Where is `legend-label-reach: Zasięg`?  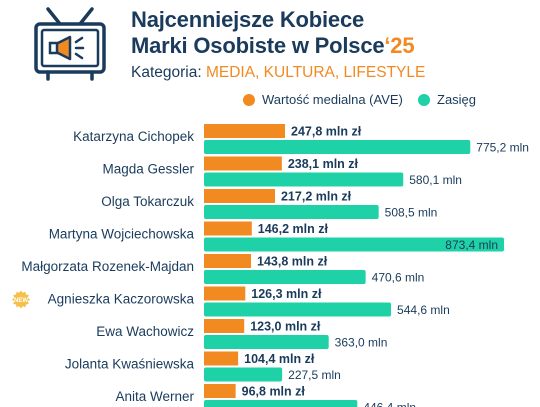
legend-label-reach: Zasięg is located at coordinates (457, 99).